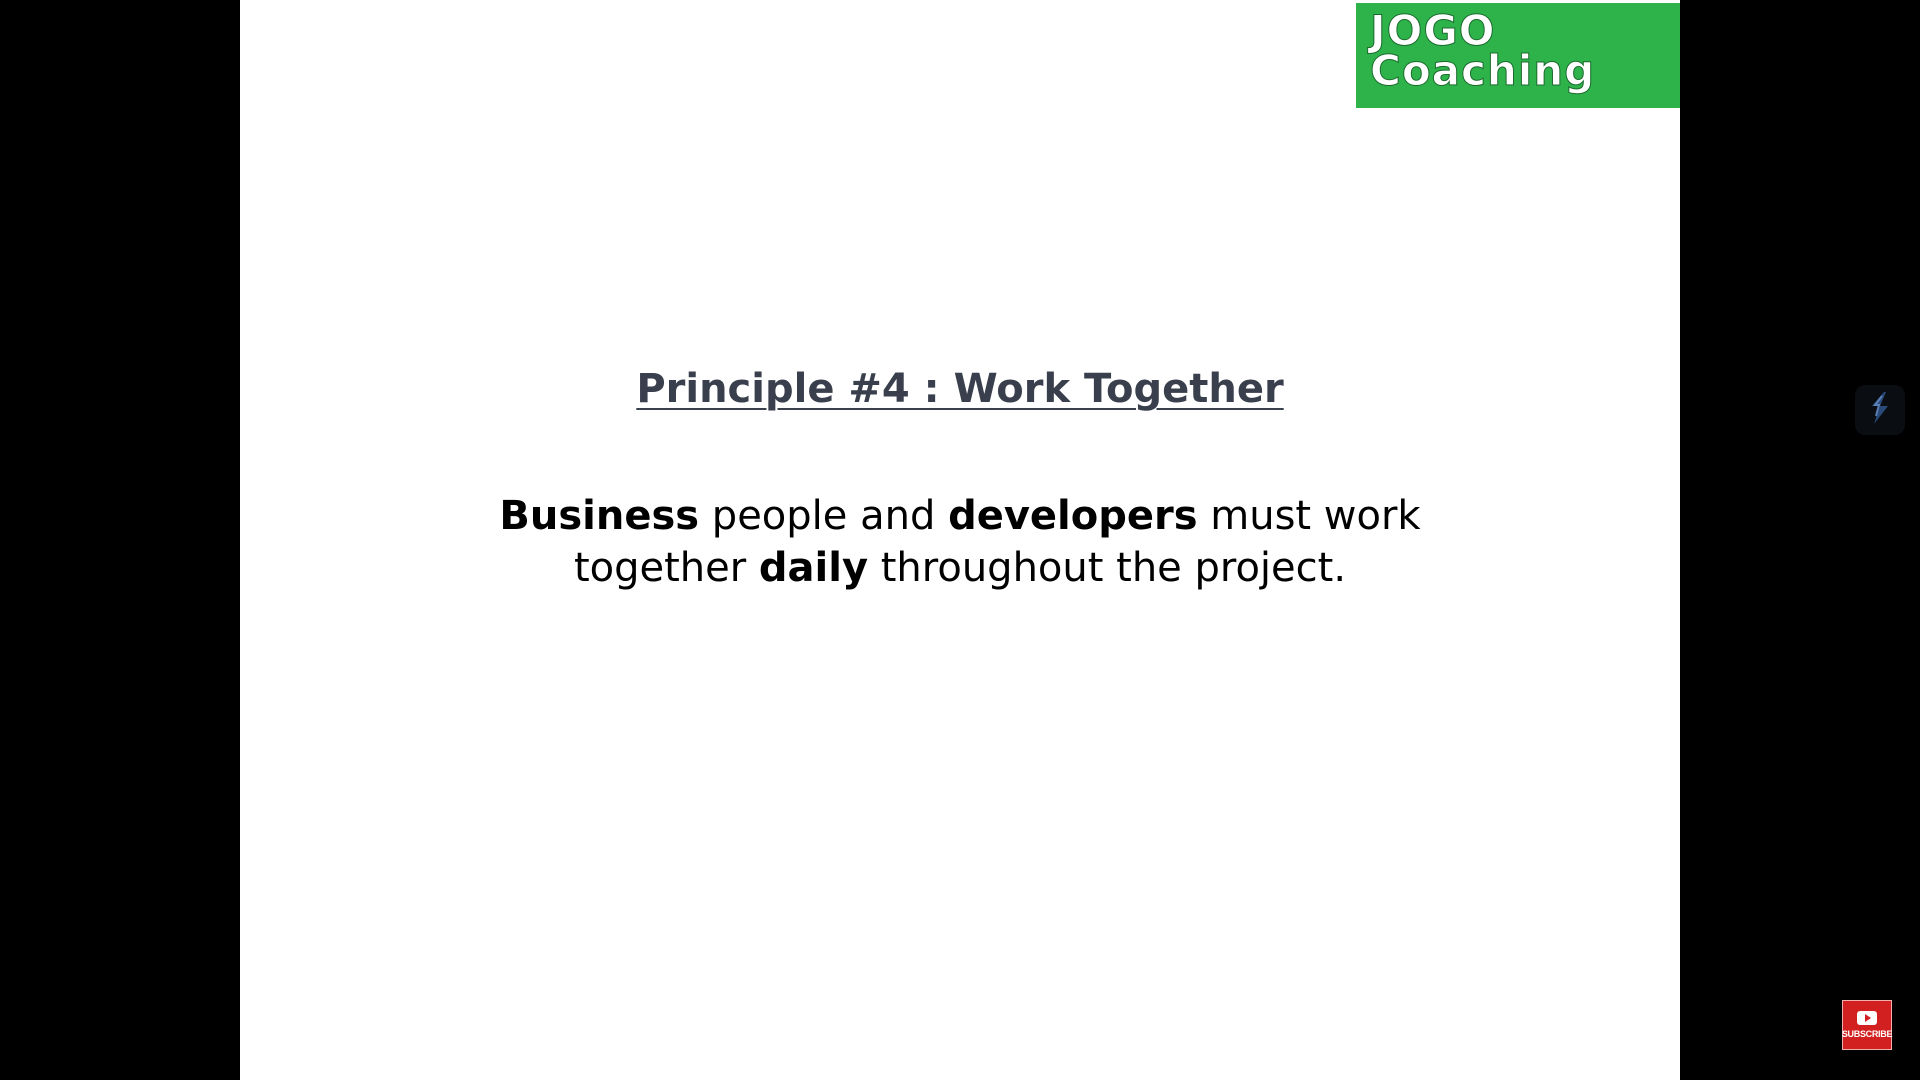  Describe the element at coordinates (1107, 568) in the screenshot. I see `body-text-4: throughout the project.` at that location.